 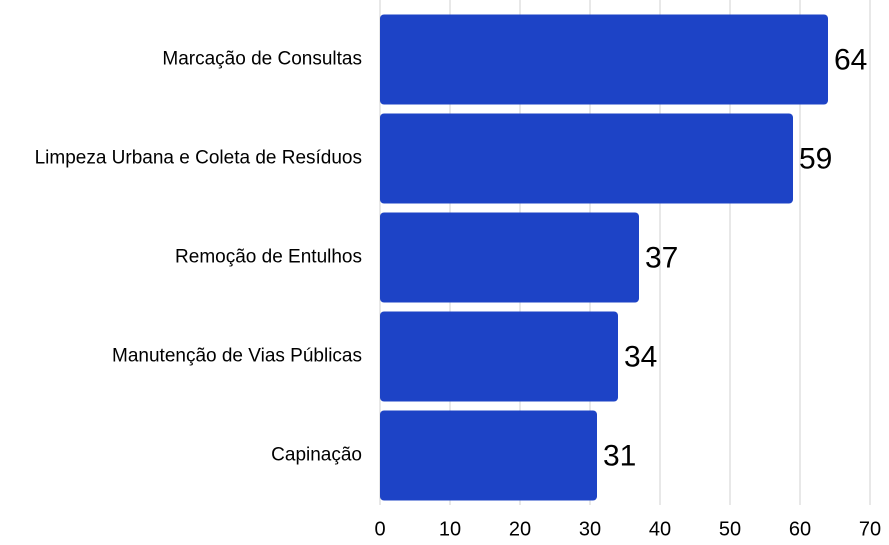 What do you see at coordinates (262, 59) in the screenshot?
I see `y-tick-label: Marcação de Consultas` at bounding box center [262, 59].